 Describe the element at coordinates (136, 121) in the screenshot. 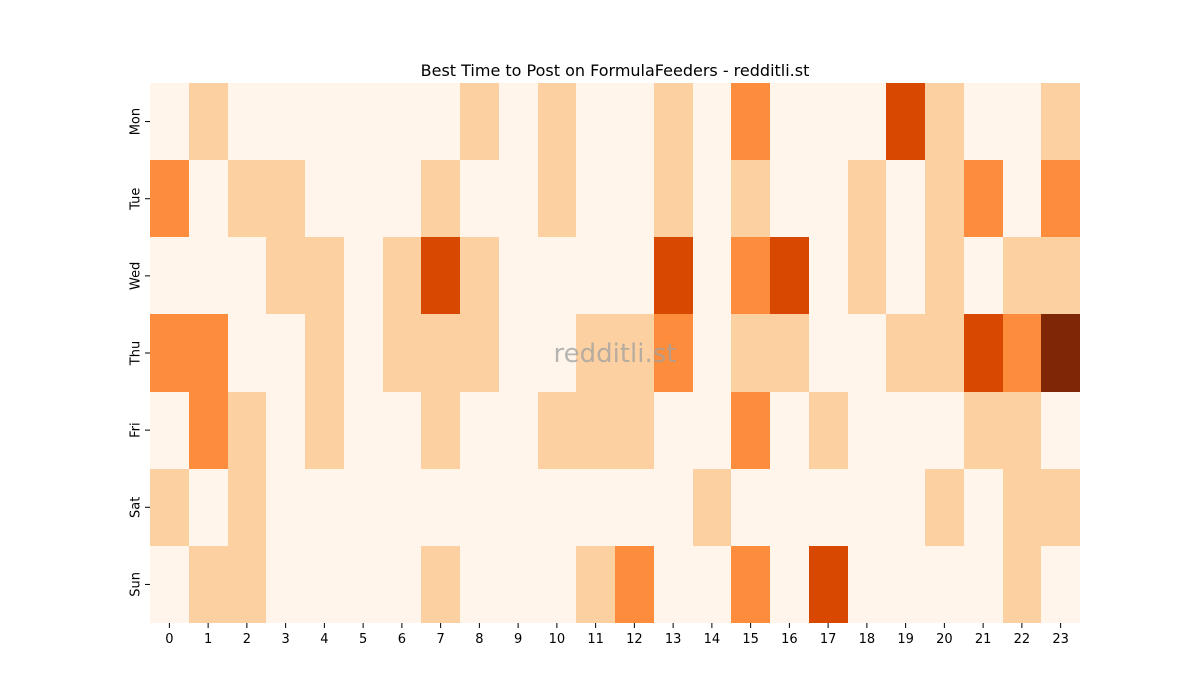

I see `y-tick-label: Mon` at that location.